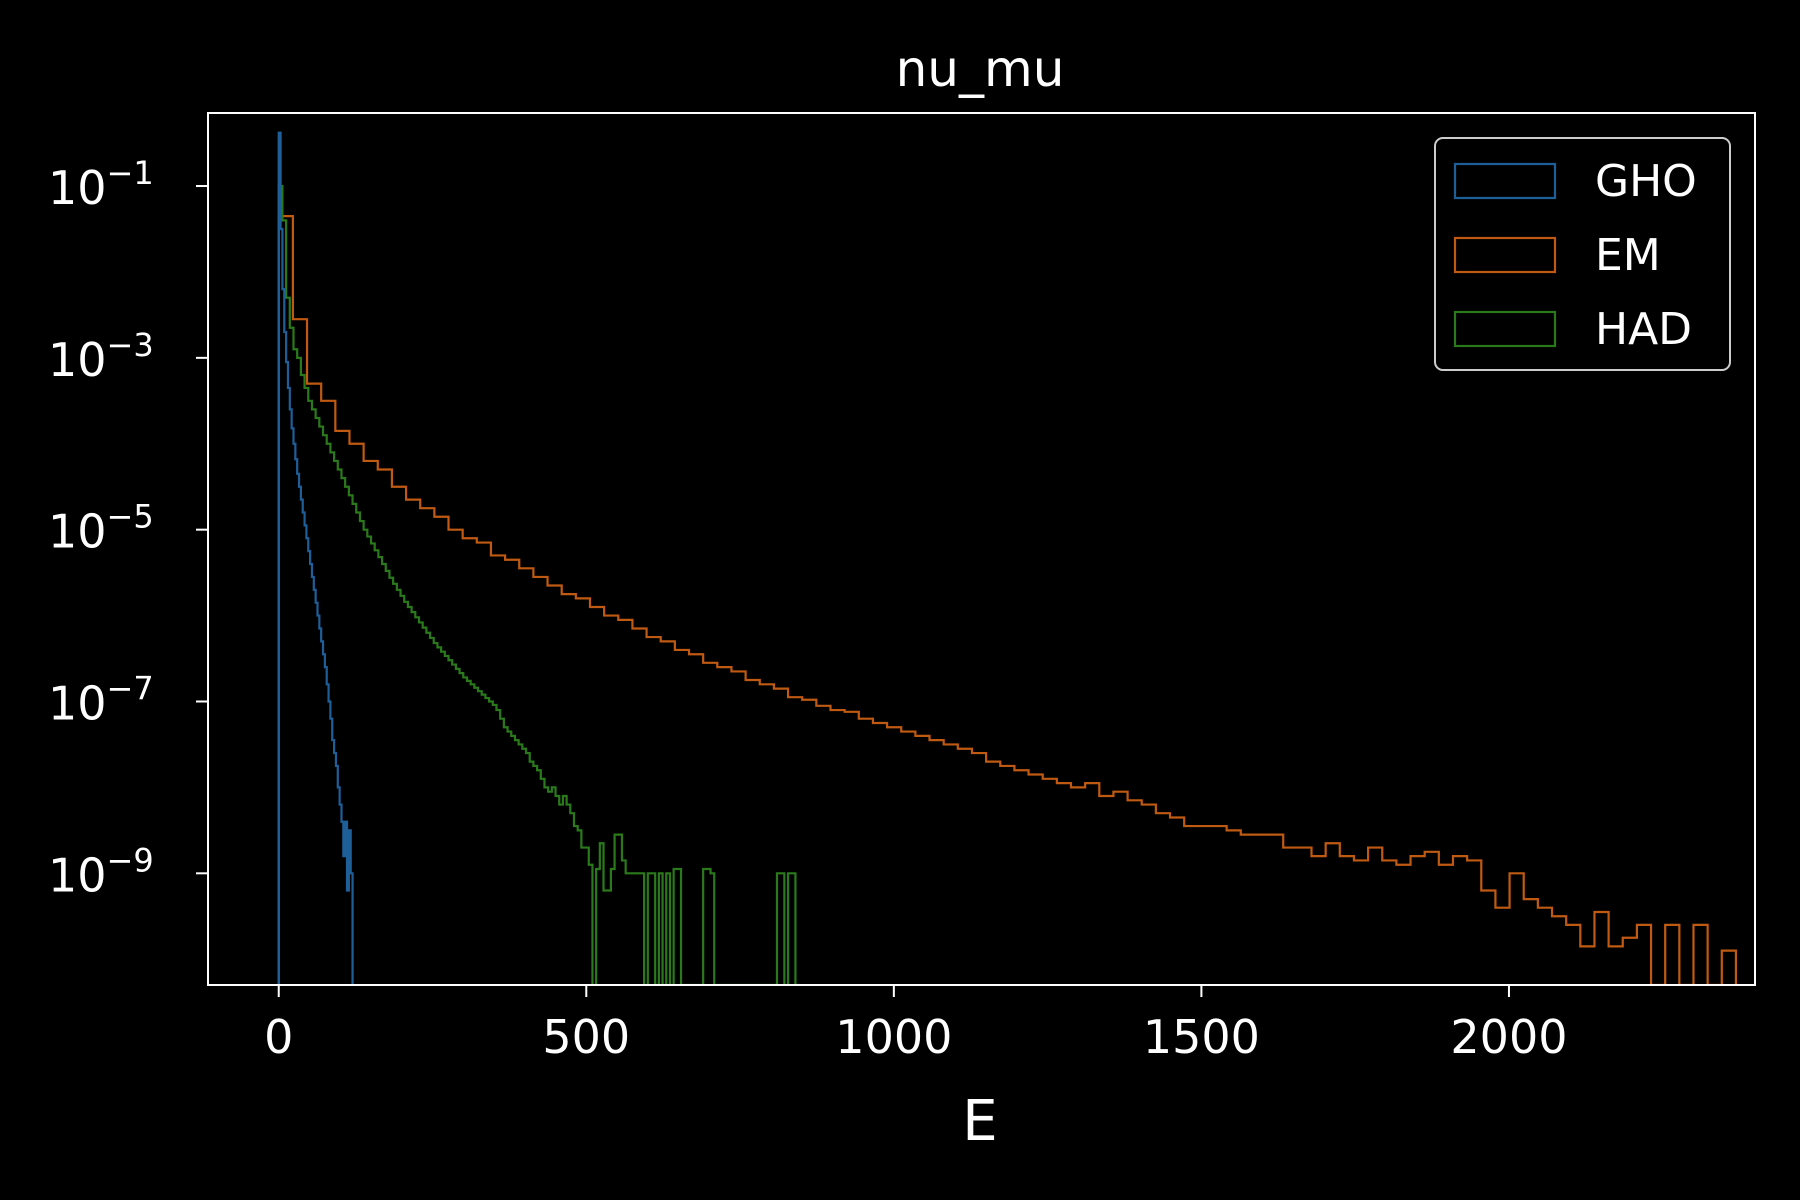 The width and height of the screenshot is (1800, 1200). Describe the element at coordinates (101, 356) in the screenshot. I see `y-tick-label: 10⁻³` at that location.